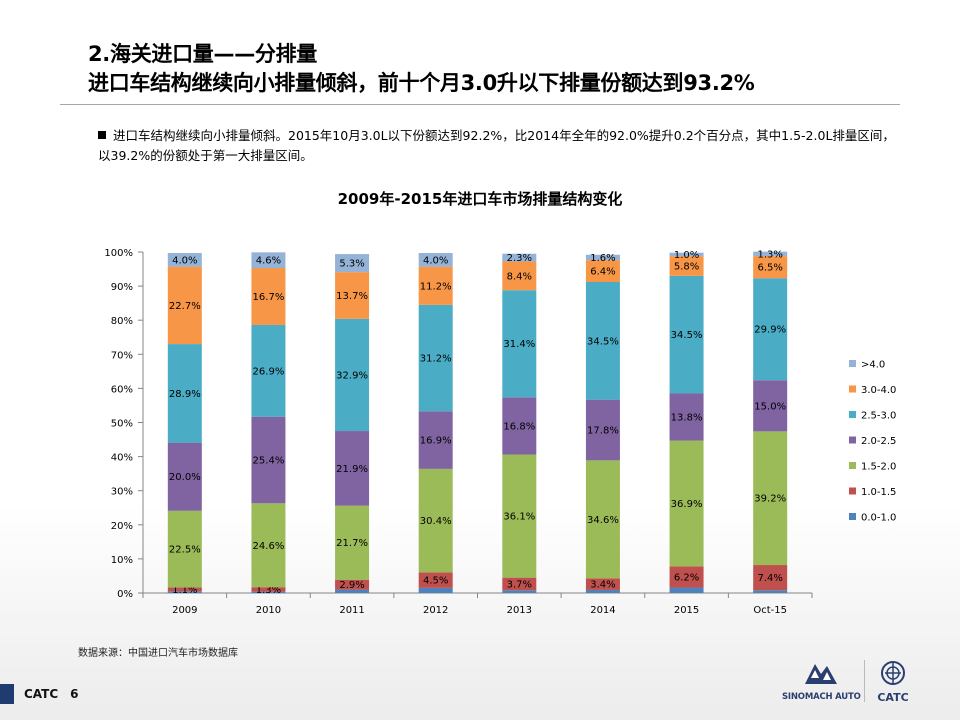 The height and width of the screenshot is (720, 960). I want to click on bar-data-label: 16.7%, so click(269, 297).